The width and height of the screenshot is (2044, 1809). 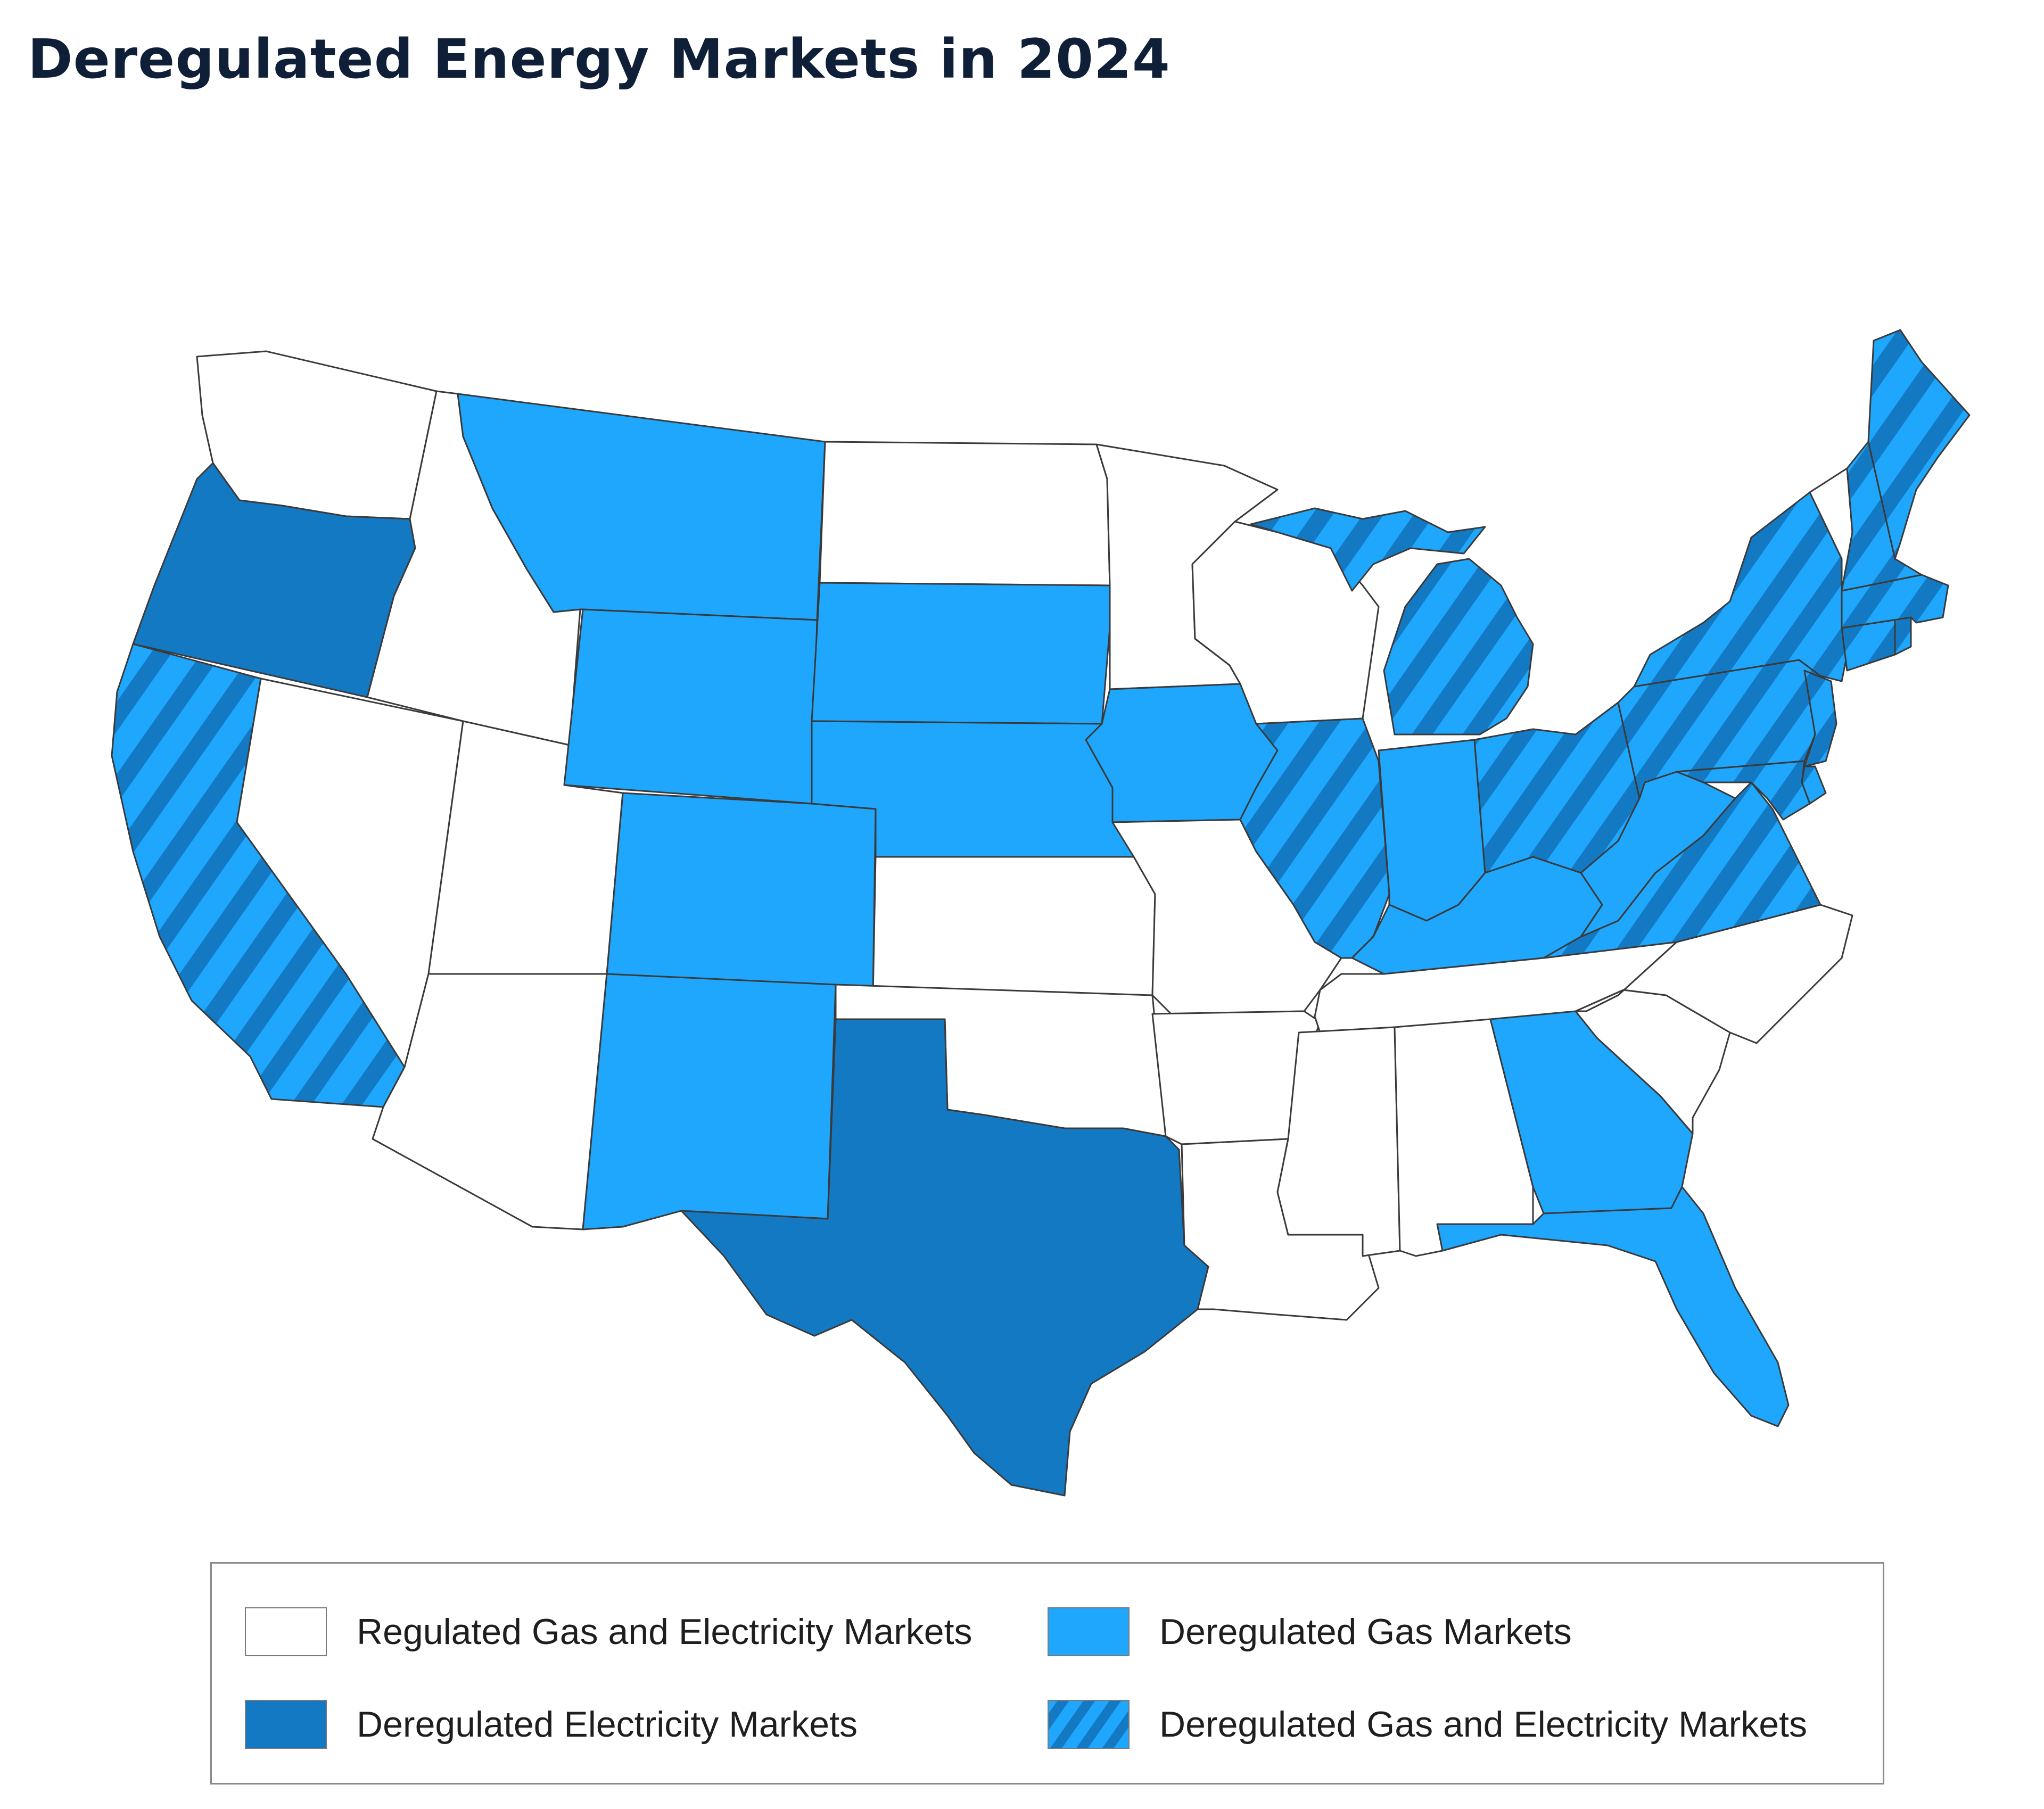 I want to click on swatch-regulated, so click(x=286, y=1631).